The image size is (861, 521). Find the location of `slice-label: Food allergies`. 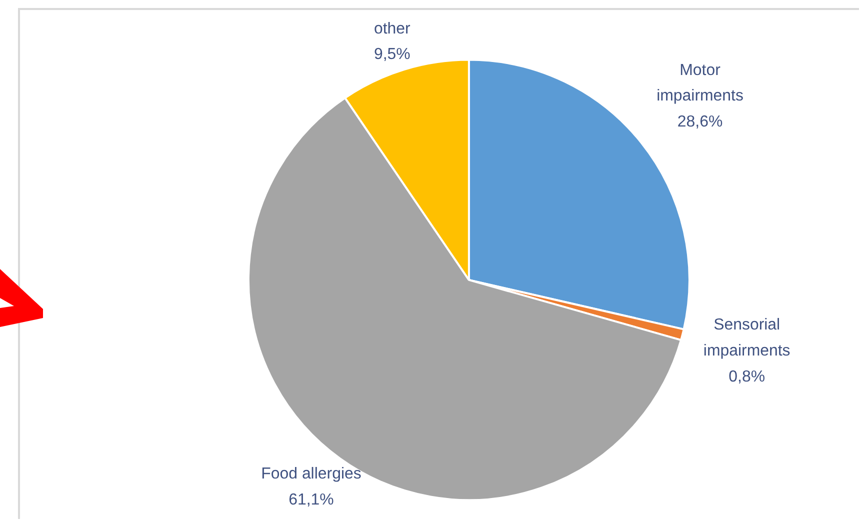

slice-label: Food allergies is located at coordinates (311, 474).